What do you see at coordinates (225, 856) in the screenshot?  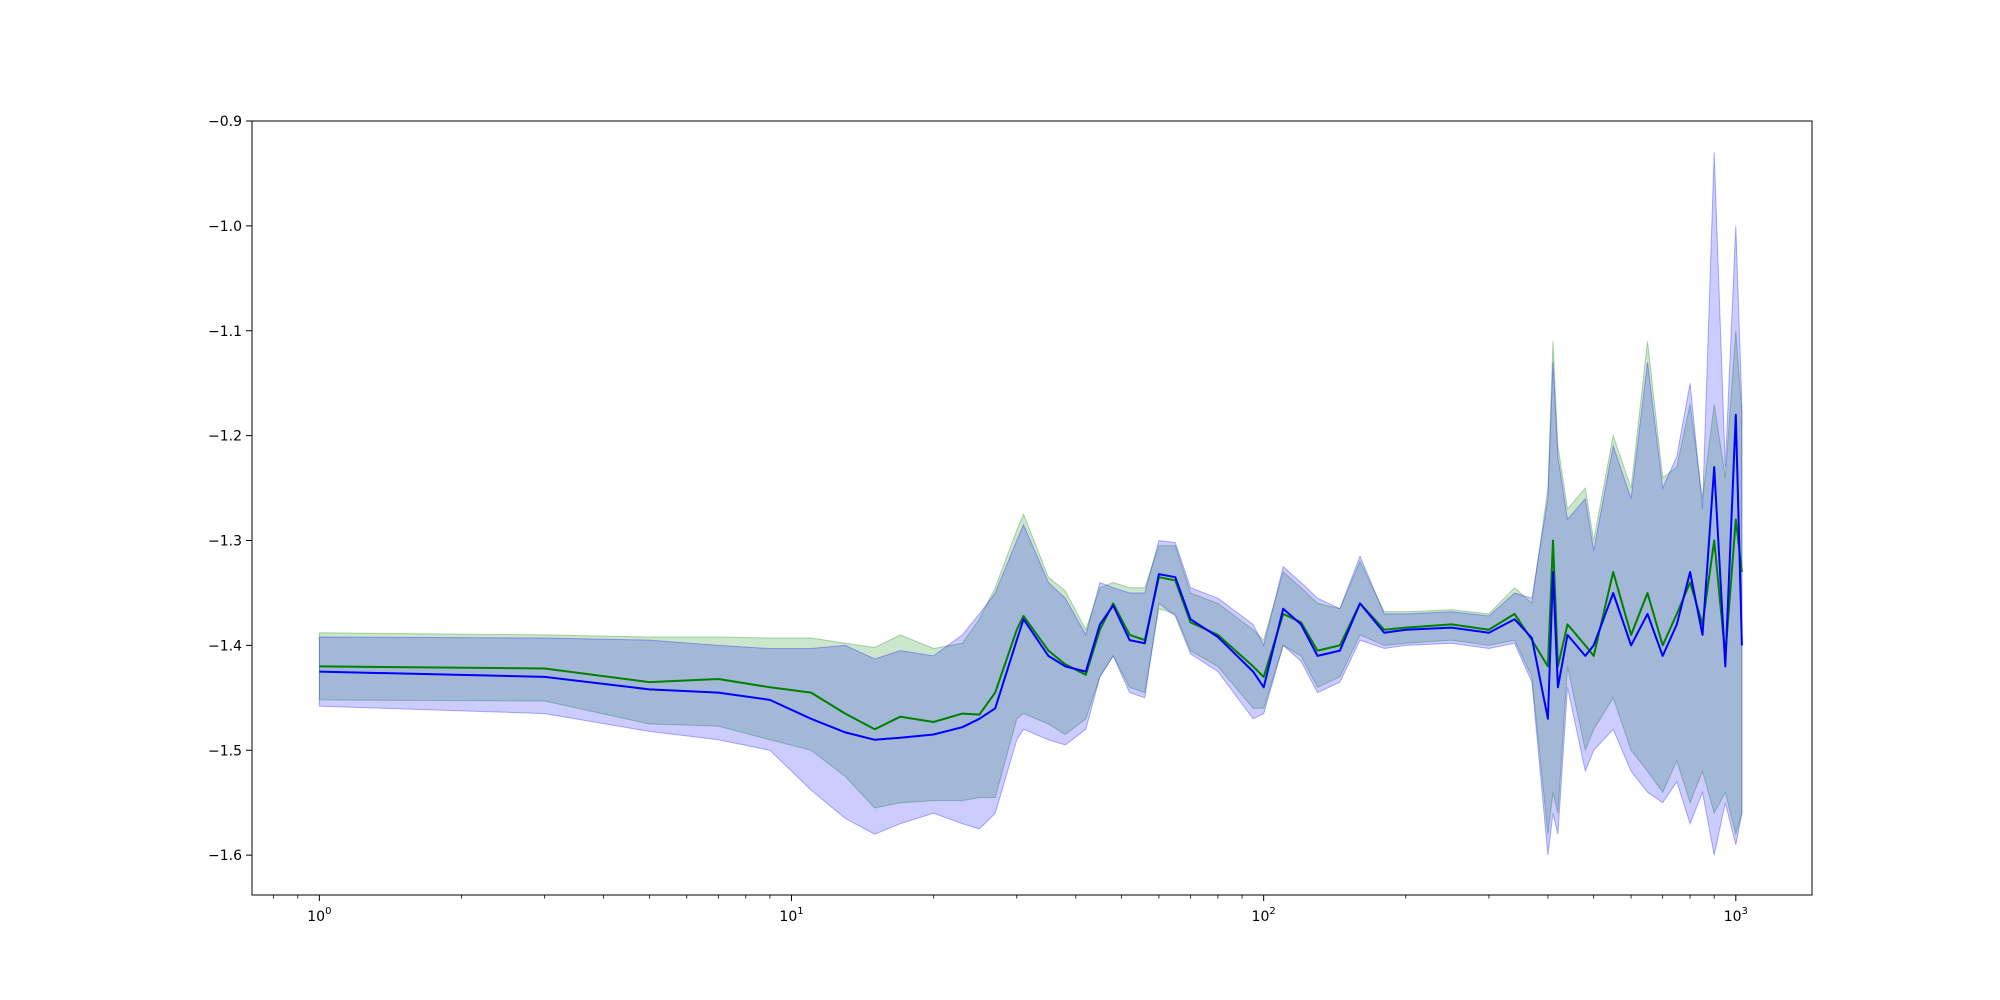 I see `y-tick-label: −1.6` at bounding box center [225, 856].